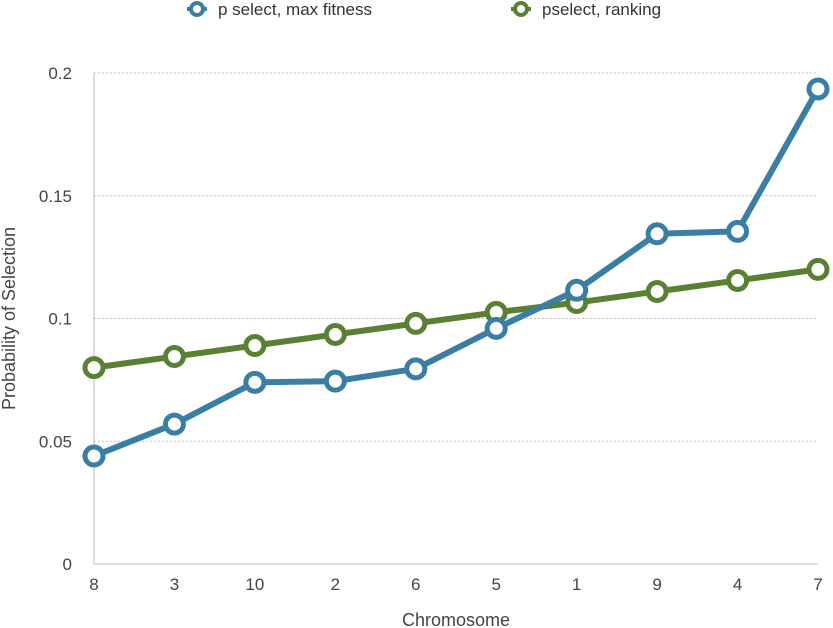  What do you see at coordinates (55, 441) in the screenshot?
I see `y-tick-label: 0.05` at bounding box center [55, 441].